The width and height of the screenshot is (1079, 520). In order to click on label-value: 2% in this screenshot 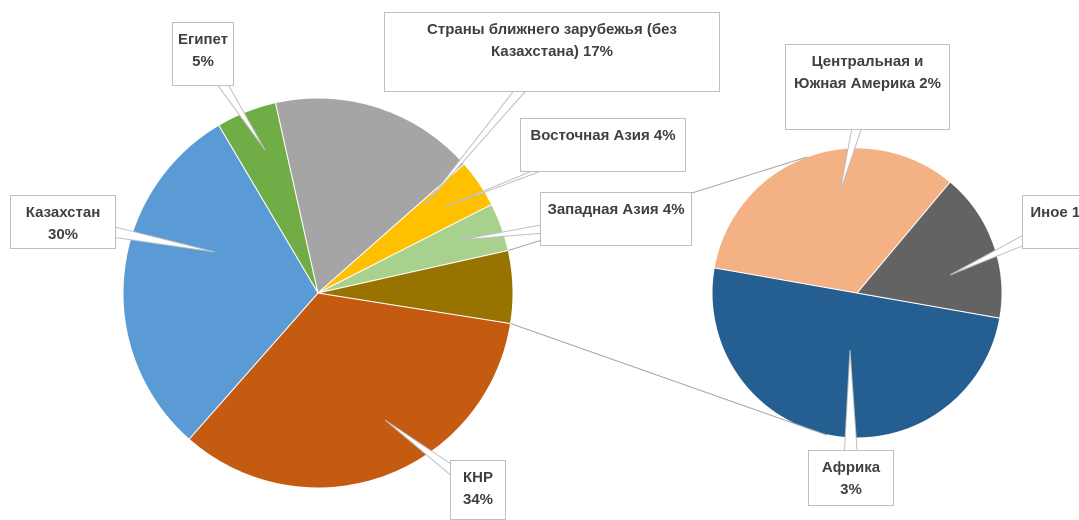, I will do `click(930, 83)`.